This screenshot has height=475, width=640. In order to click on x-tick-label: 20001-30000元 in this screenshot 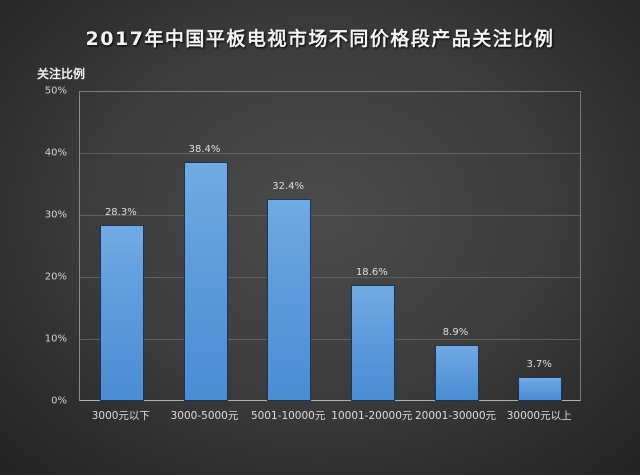, I will do `click(455, 416)`.